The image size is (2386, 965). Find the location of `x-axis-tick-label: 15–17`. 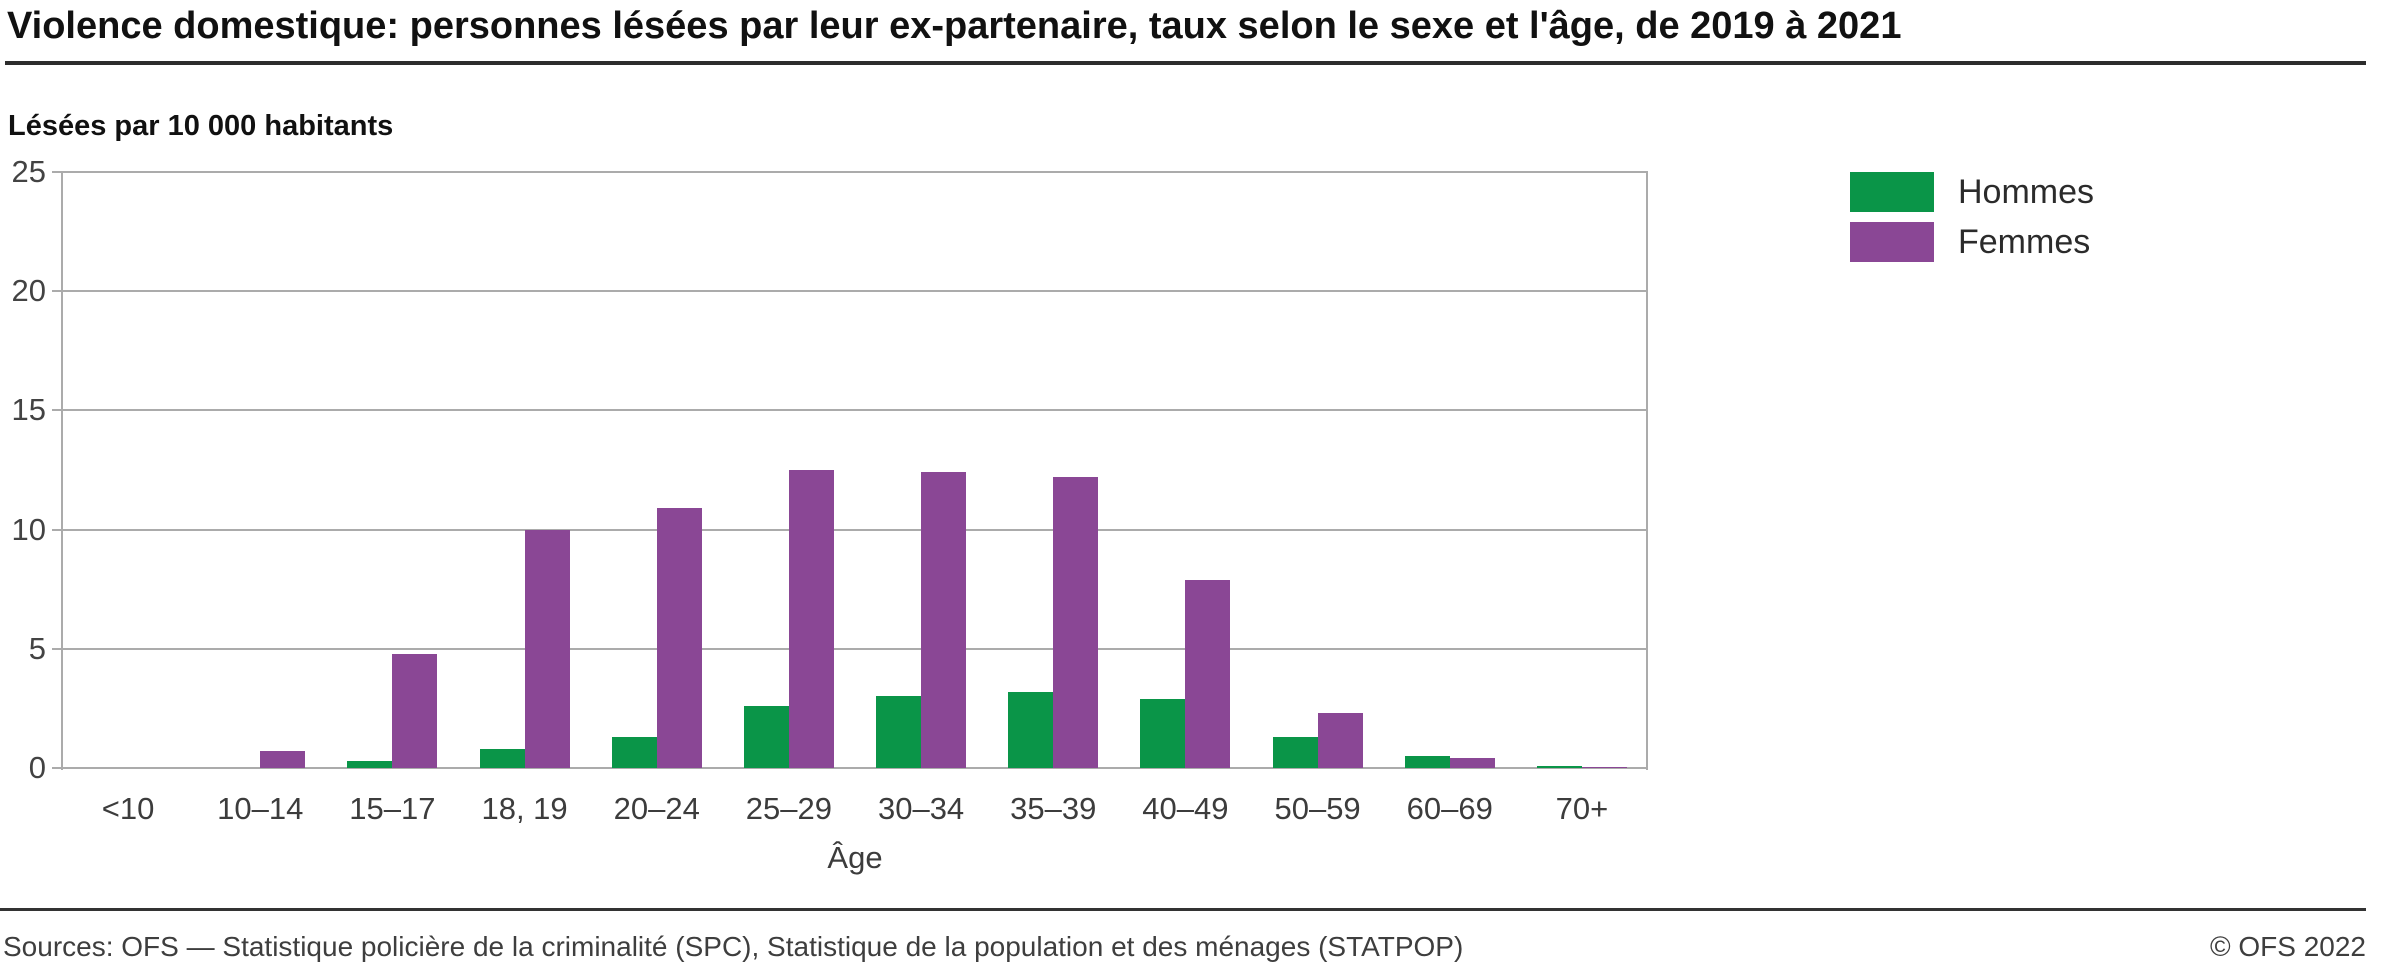

x-axis-tick-label: 15–17 is located at coordinates (392, 808).